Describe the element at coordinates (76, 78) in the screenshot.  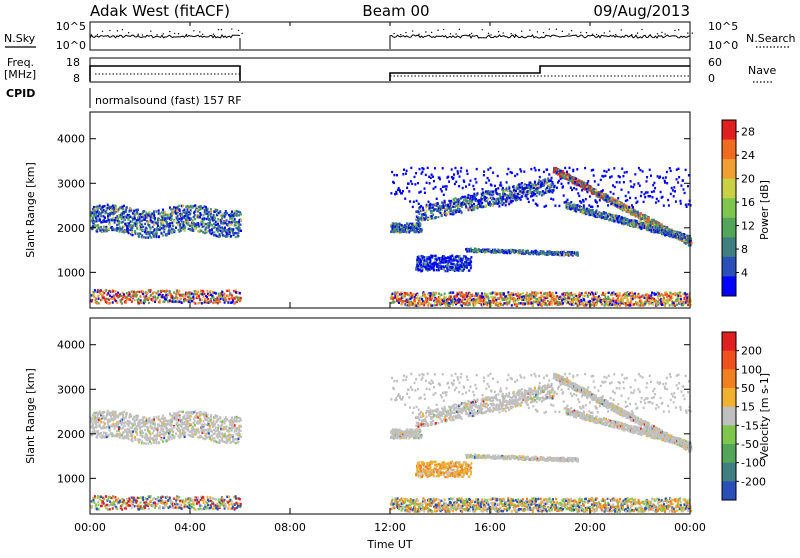
I see `freq-bottom-tick: 8` at that location.